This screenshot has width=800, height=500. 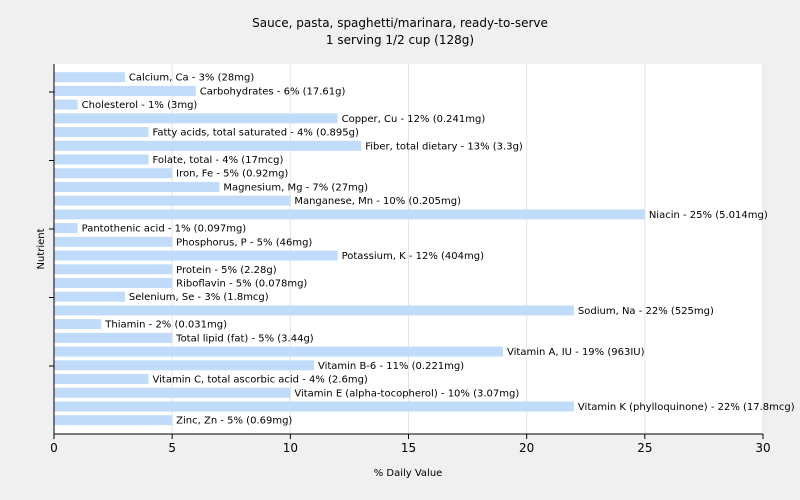 I want to click on chart-subtitle: 1 serving 1/2 cup (128g), so click(x=400, y=40).